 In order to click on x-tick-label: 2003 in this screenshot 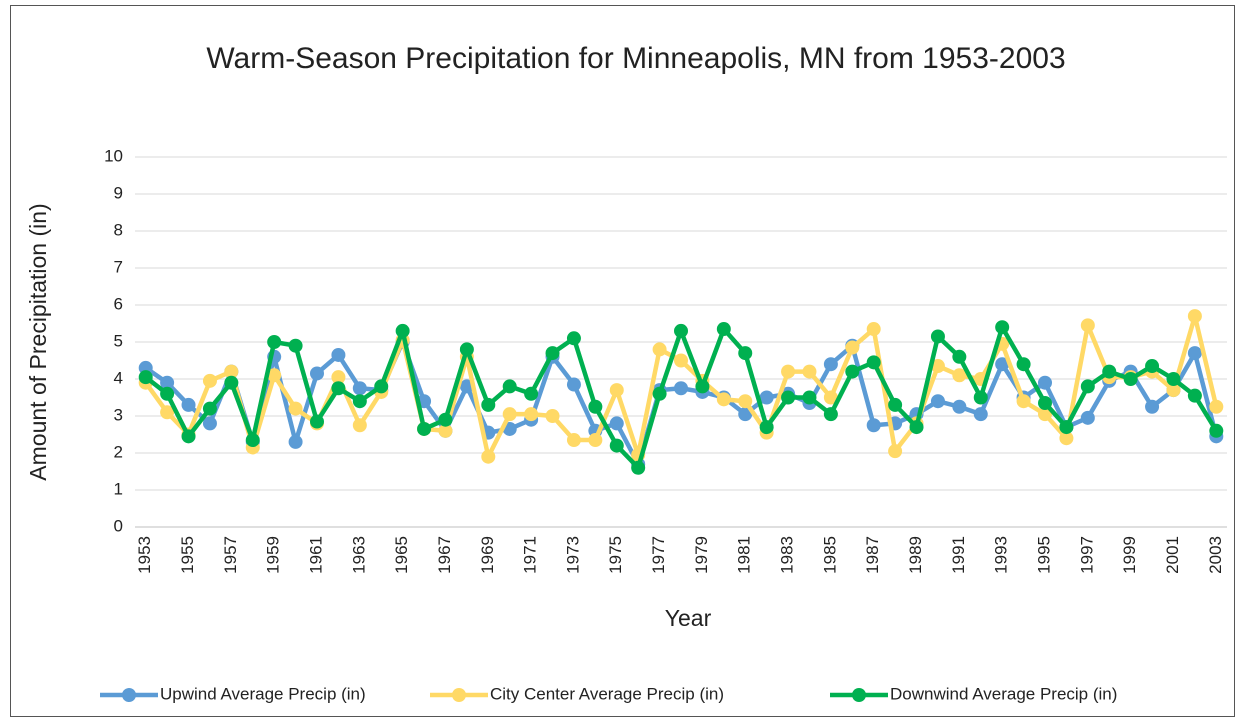, I will do `click(1215, 555)`.